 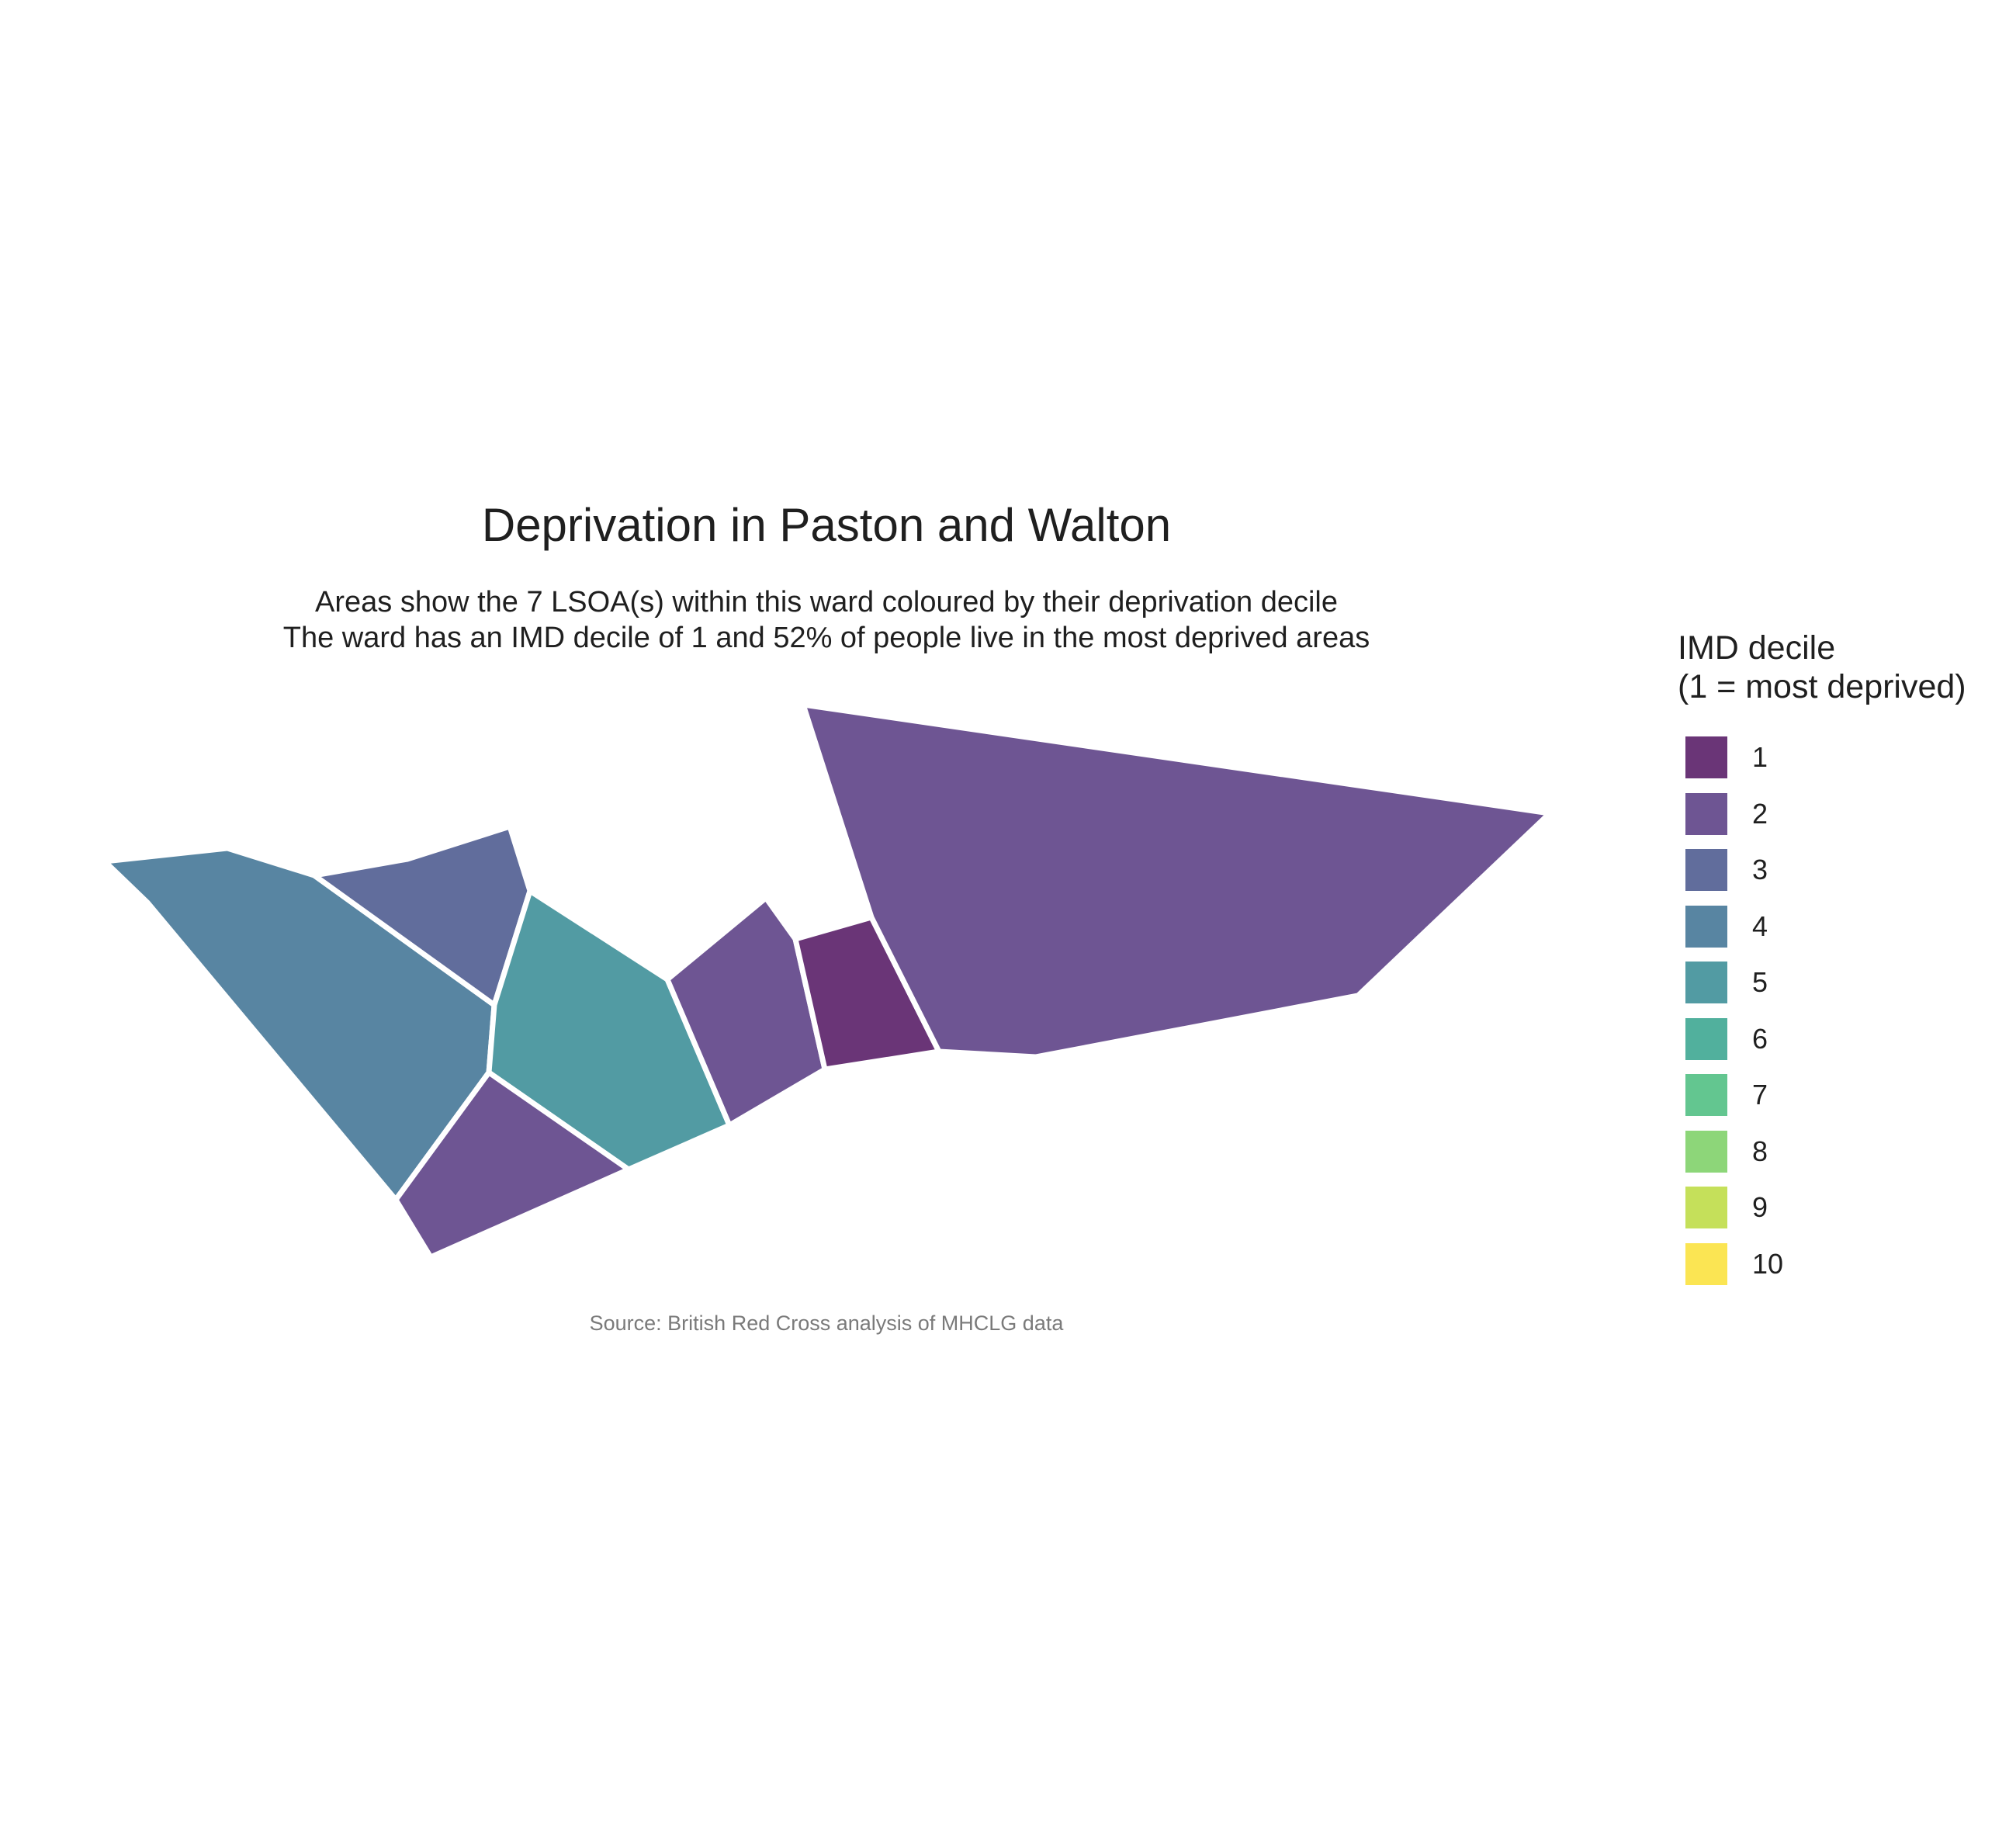 What do you see at coordinates (422, 915) in the screenshot?
I see `lsoa-north-west` at bounding box center [422, 915].